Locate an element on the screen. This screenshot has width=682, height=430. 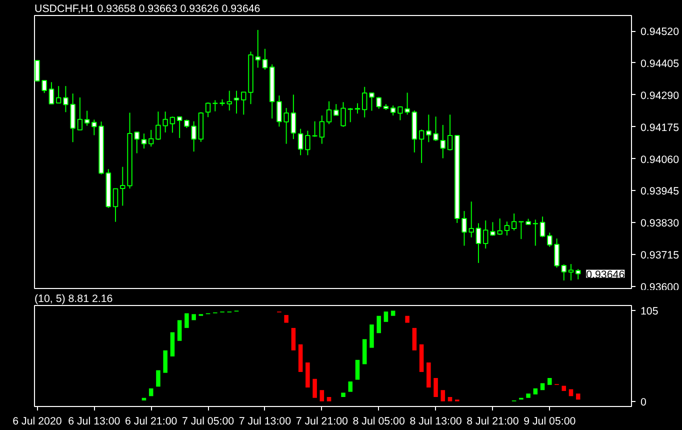
y-tick-label: 0.93830 is located at coordinates (660, 224).